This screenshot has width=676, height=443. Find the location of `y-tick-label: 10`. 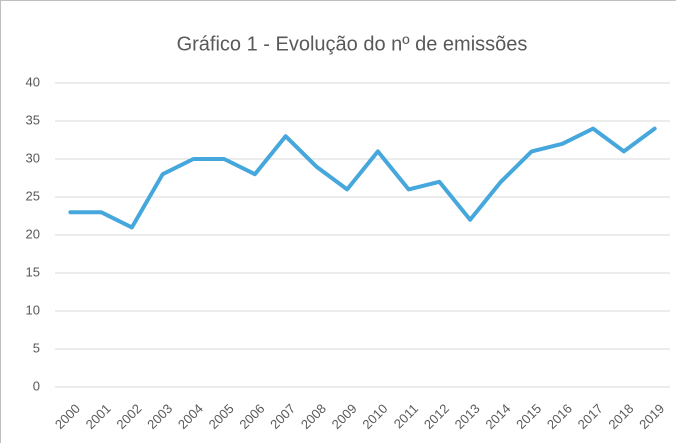

y-tick-label: 10 is located at coordinates (33, 309).